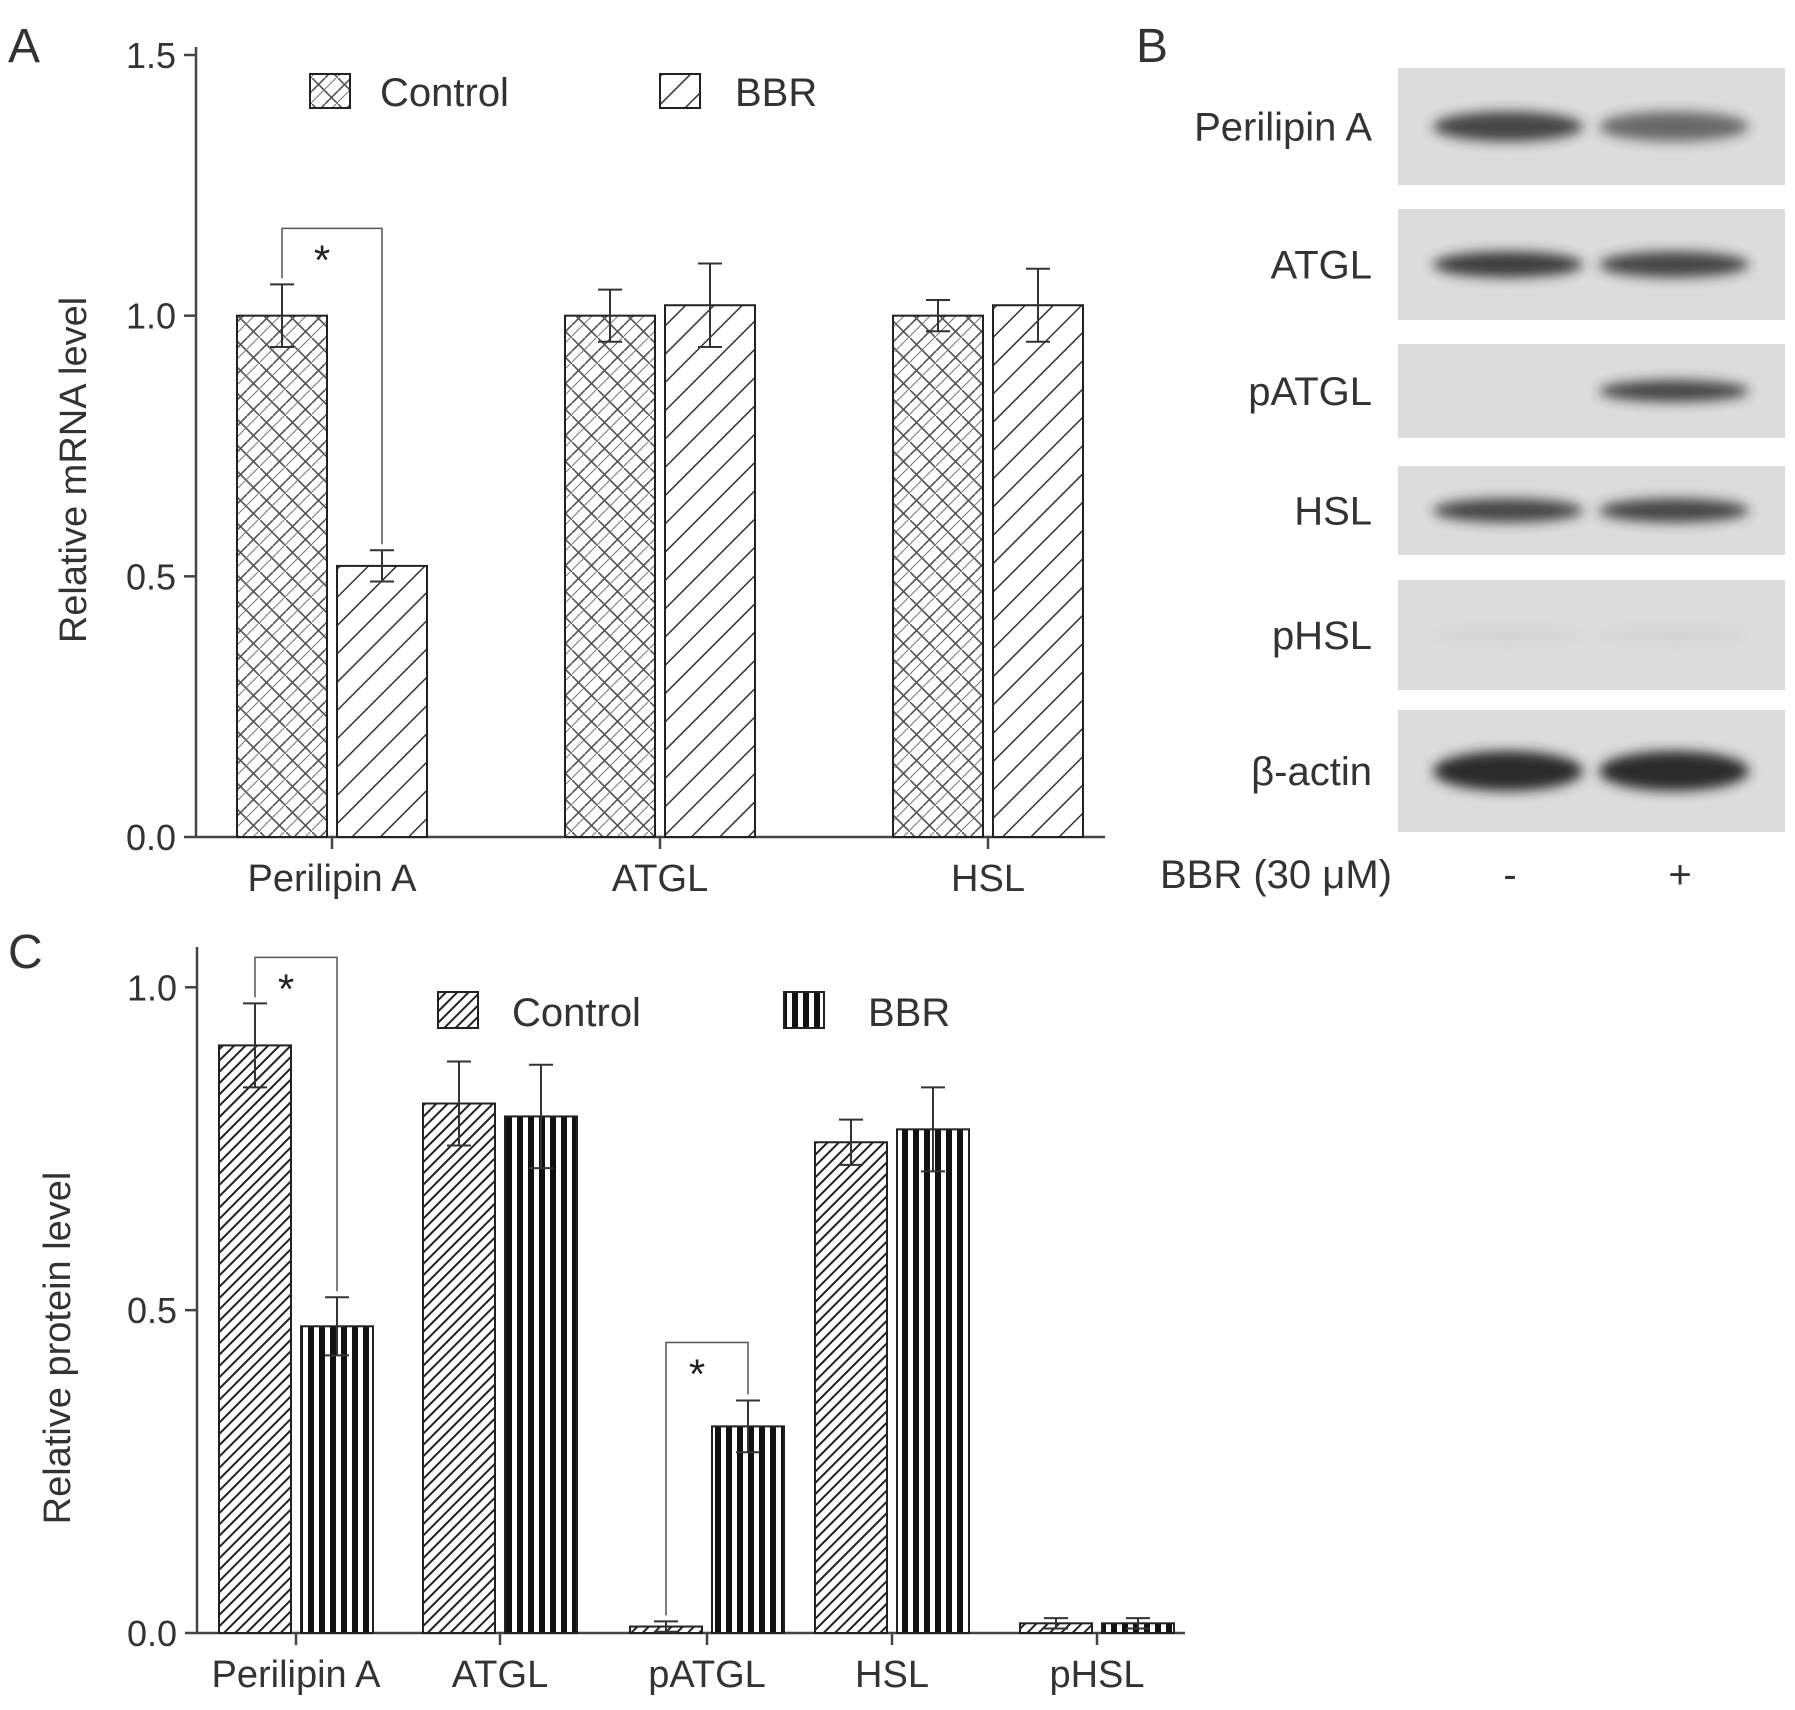 This screenshot has height=1710, width=1795. I want to click on chart-c-legend: Control BBR, so click(693, 1013).